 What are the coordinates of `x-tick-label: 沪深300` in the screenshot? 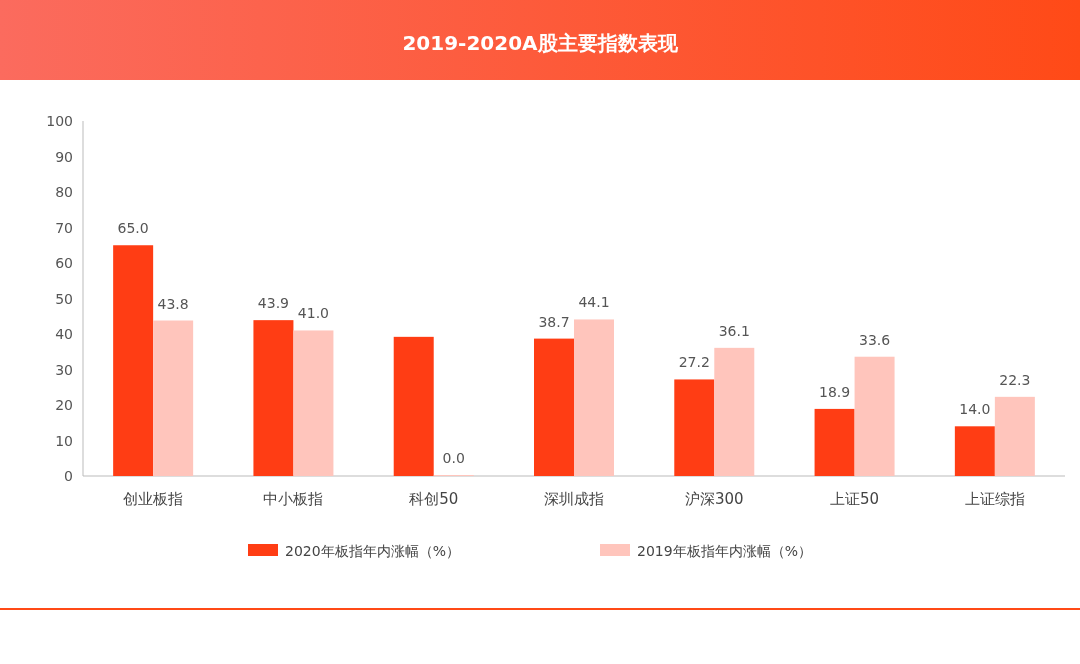 It's located at (714, 499).